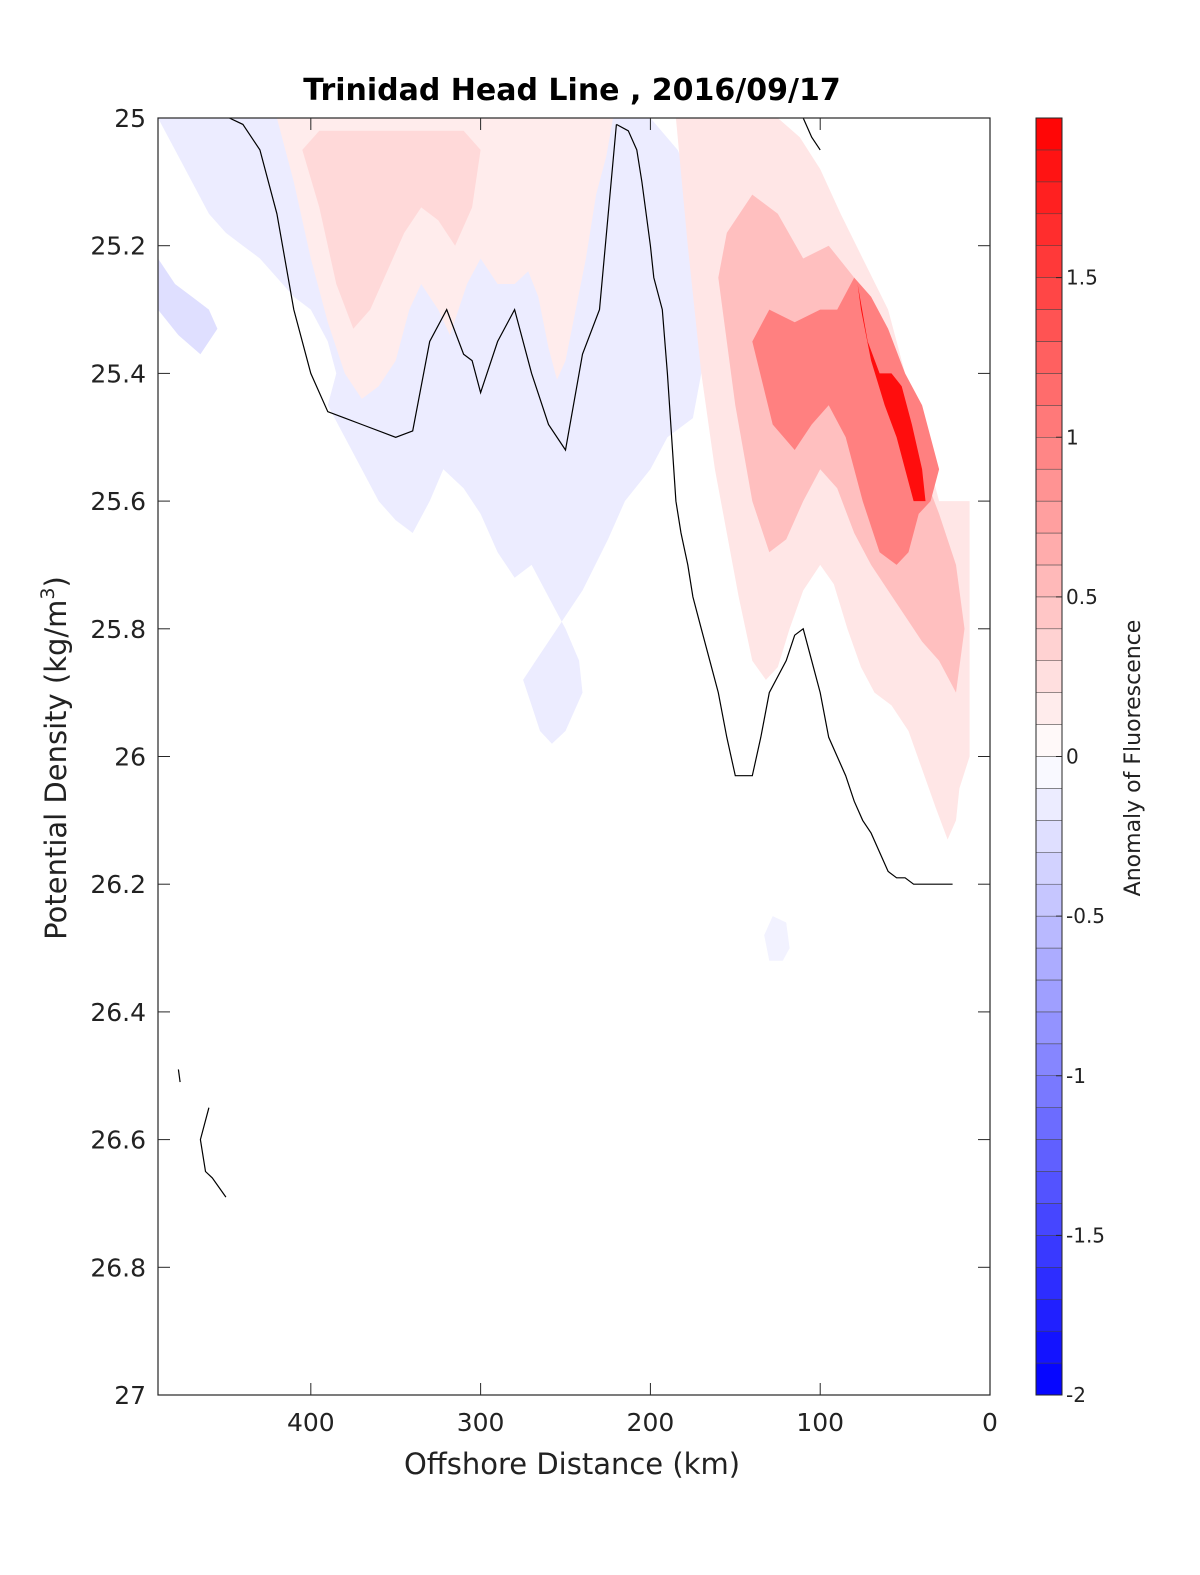  Describe the element at coordinates (118, 884) in the screenshot. I see `y-tick-label: 26.2` at that location.